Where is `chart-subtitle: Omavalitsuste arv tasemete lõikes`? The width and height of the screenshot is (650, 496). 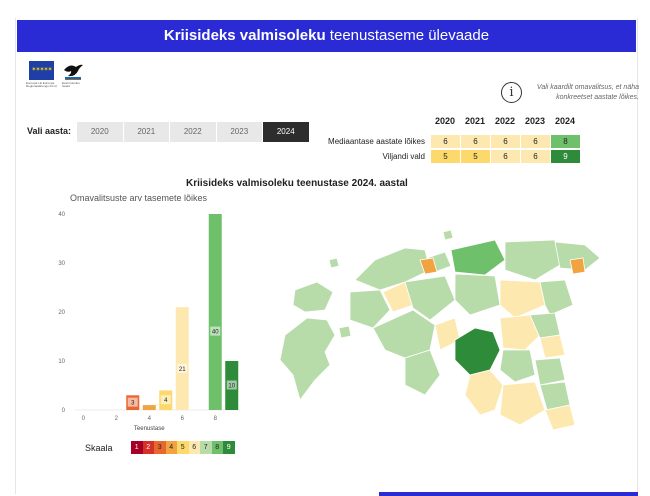 chart-subtitle: Omavalitsuste arv tasemete lõikes is located at coordinates (139, 198).